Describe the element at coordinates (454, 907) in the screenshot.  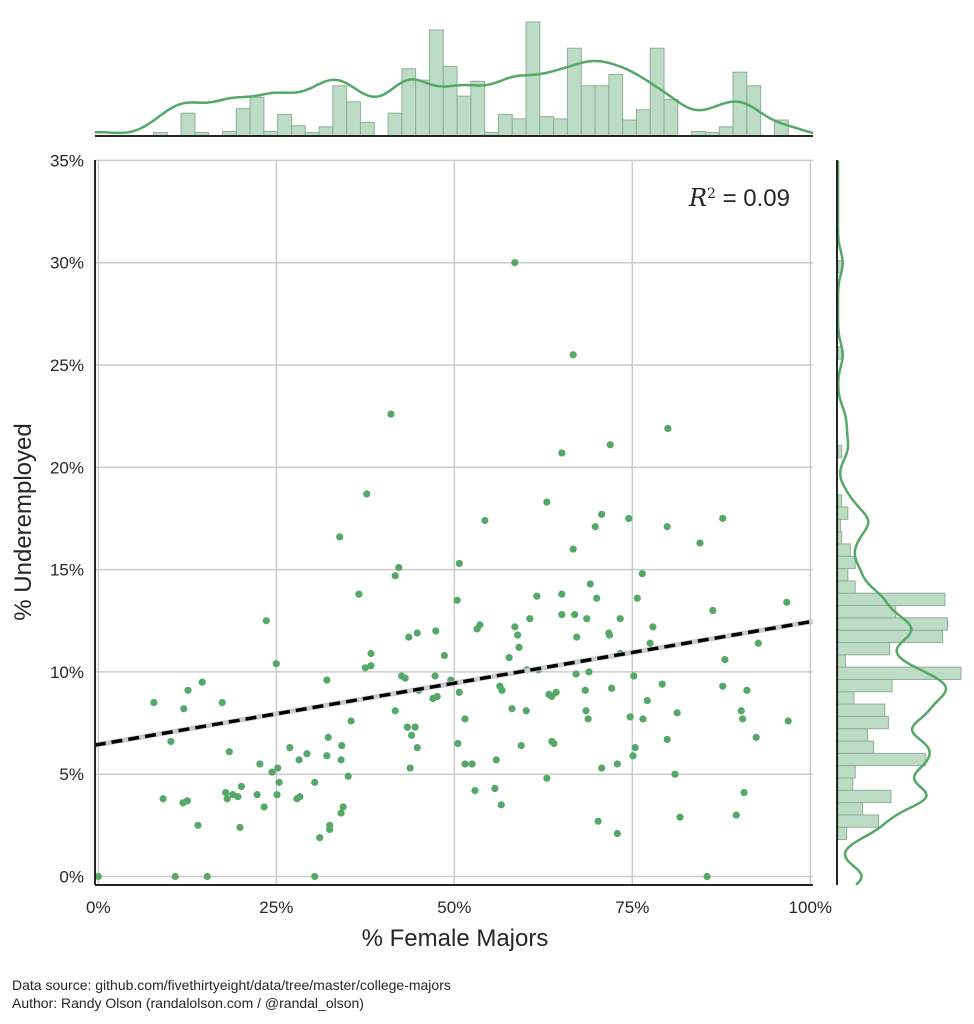
I see `x-tick-label: 50%` at that location.